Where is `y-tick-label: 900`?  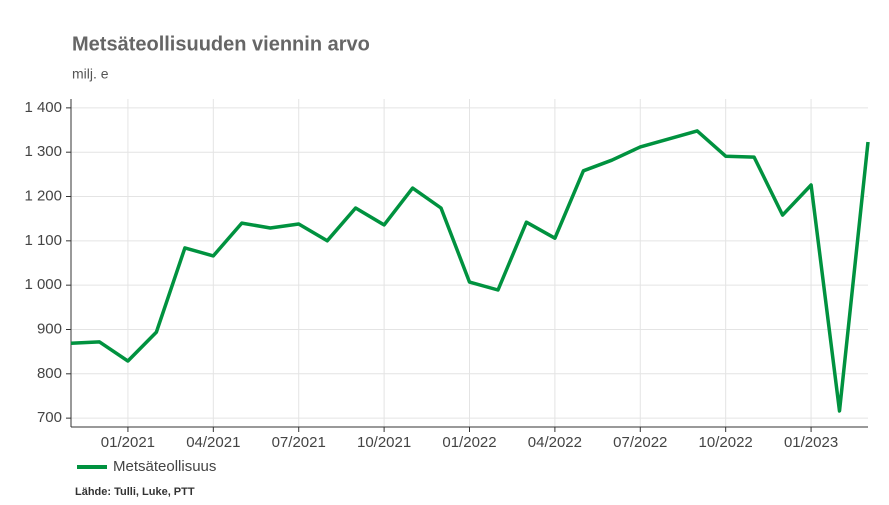 y-tick-label: 900 is located at coordinates (49, 328).